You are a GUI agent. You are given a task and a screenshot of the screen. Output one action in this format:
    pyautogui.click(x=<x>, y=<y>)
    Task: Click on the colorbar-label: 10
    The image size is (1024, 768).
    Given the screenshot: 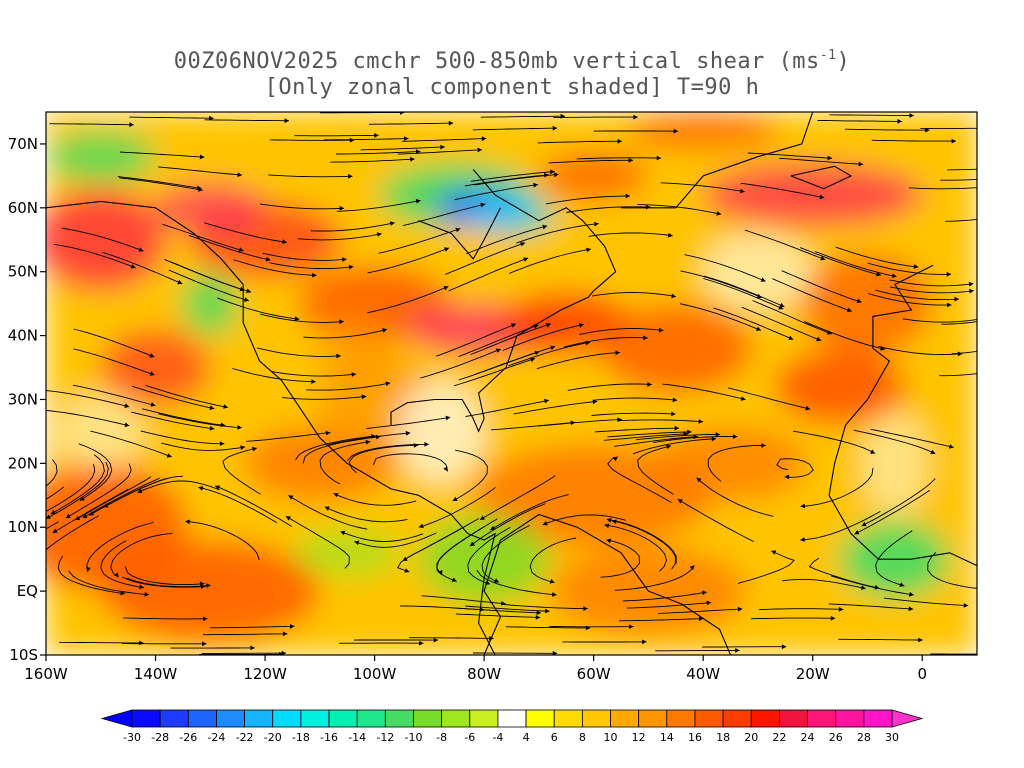 What is the action you would take?
    pyautogui.click(x=611, y=737)
    